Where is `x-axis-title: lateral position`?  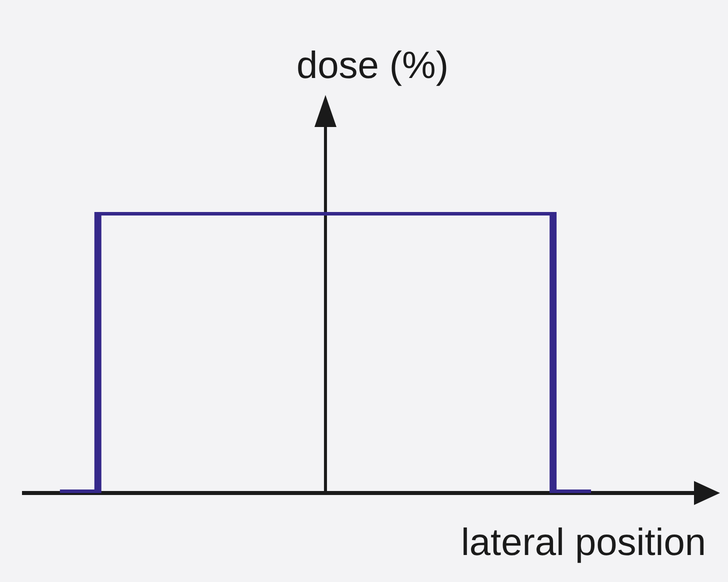 x-axis-title: lateral position is located at coordinates (583, 543).